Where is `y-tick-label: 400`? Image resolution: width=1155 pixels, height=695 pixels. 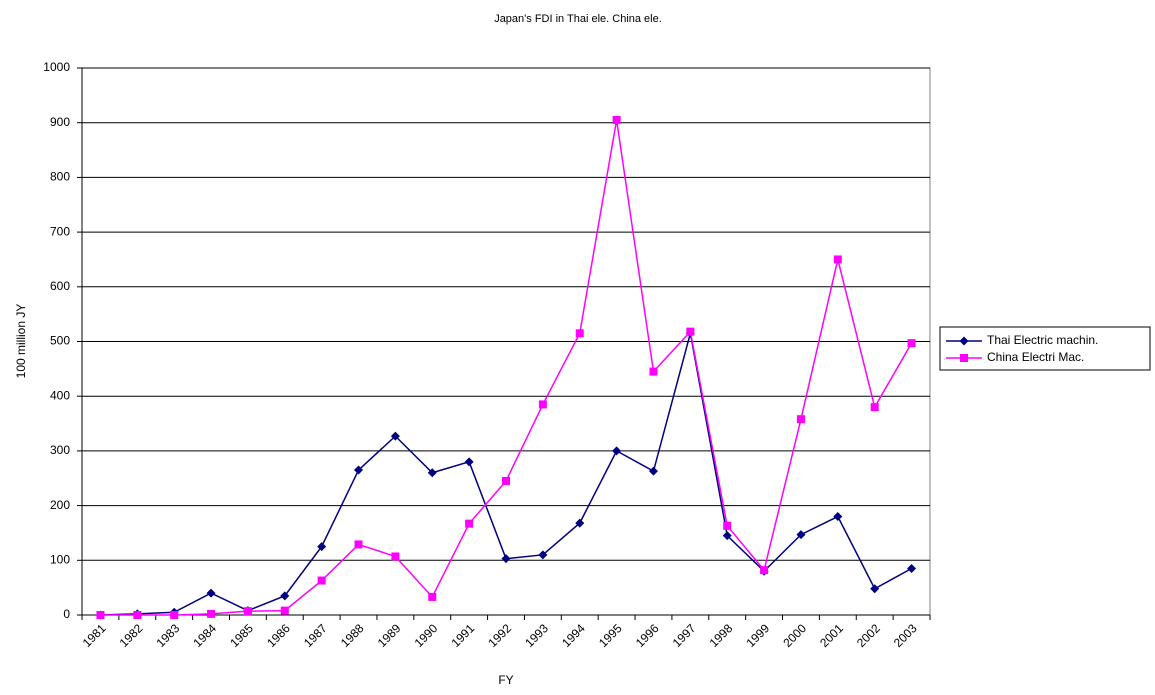 y-tick-label: 400 is located at coordinates (60, 395).